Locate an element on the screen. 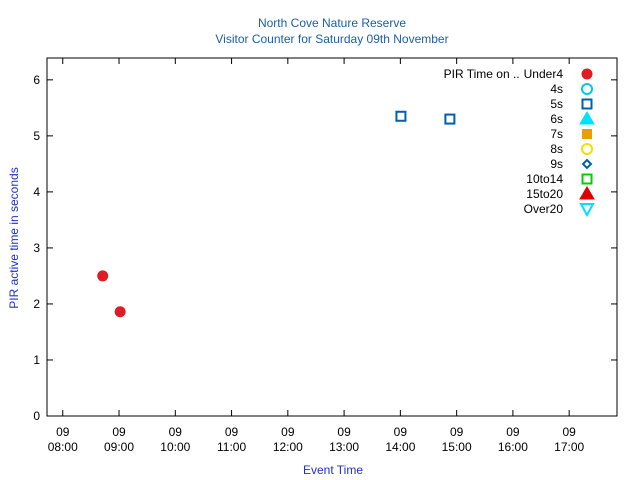  x-tick-label: 09 11:00 is located at coordinates (231, 439).